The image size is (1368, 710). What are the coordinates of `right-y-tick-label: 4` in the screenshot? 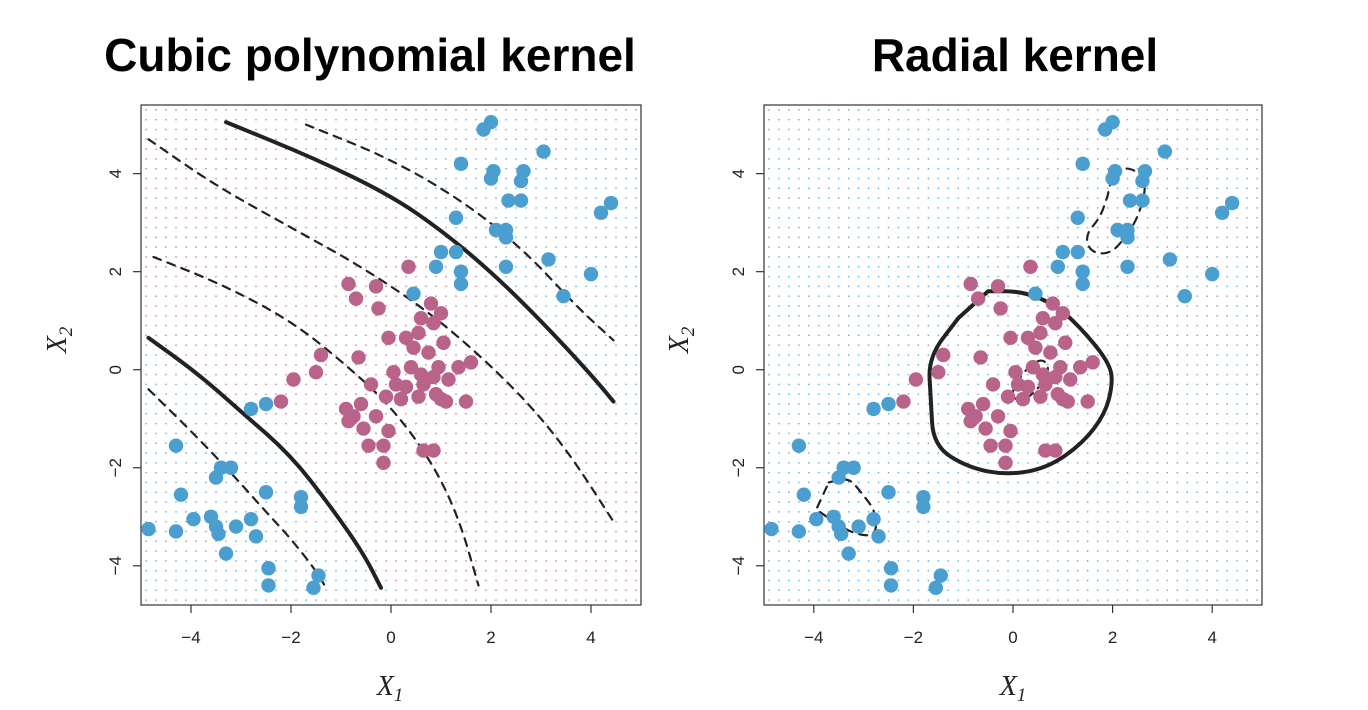 It's located at (738, 173).